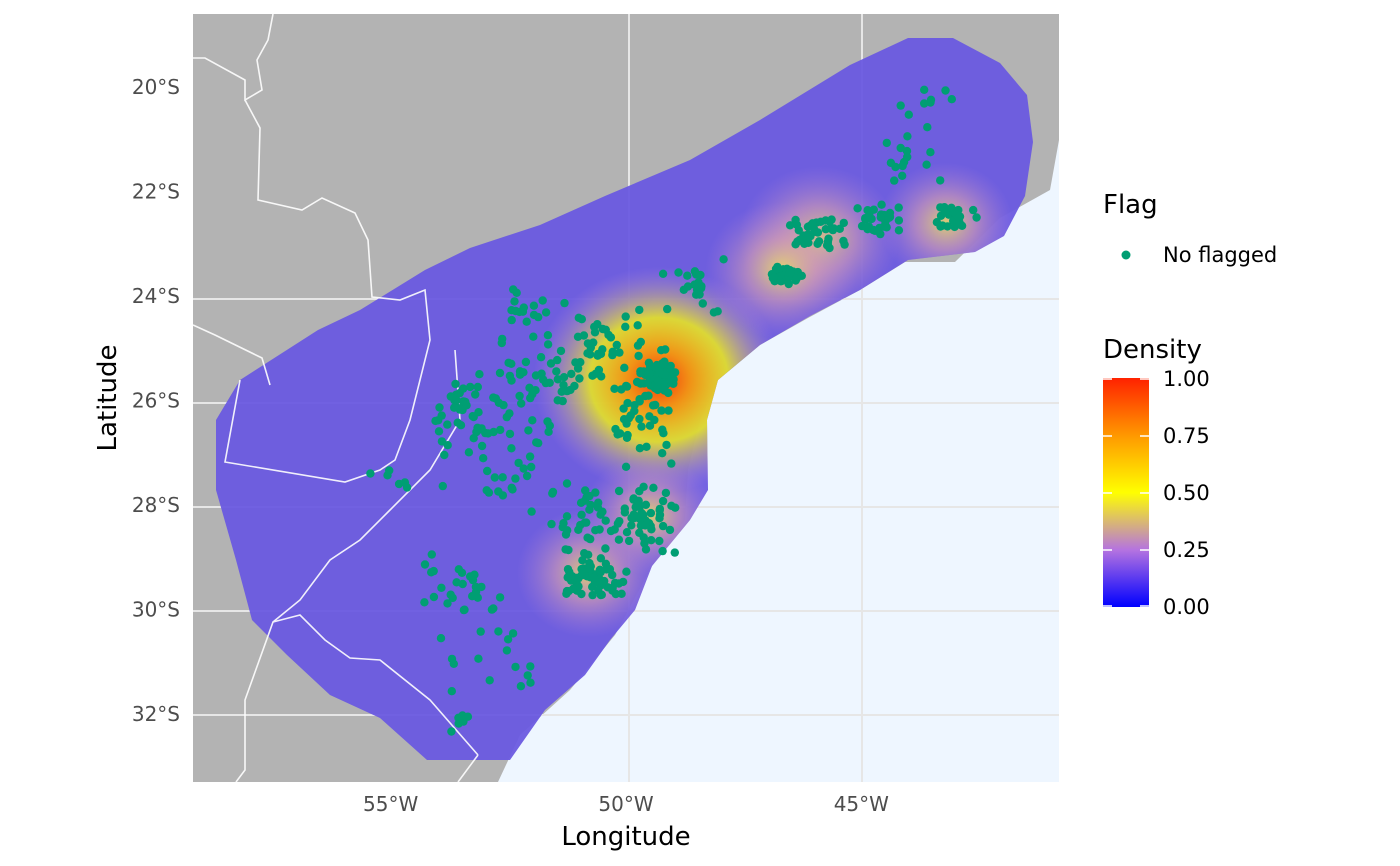  Describe the element at coordinates (625, 804) in the screenshot. I see `x-tick-label: 50°W` at that location.